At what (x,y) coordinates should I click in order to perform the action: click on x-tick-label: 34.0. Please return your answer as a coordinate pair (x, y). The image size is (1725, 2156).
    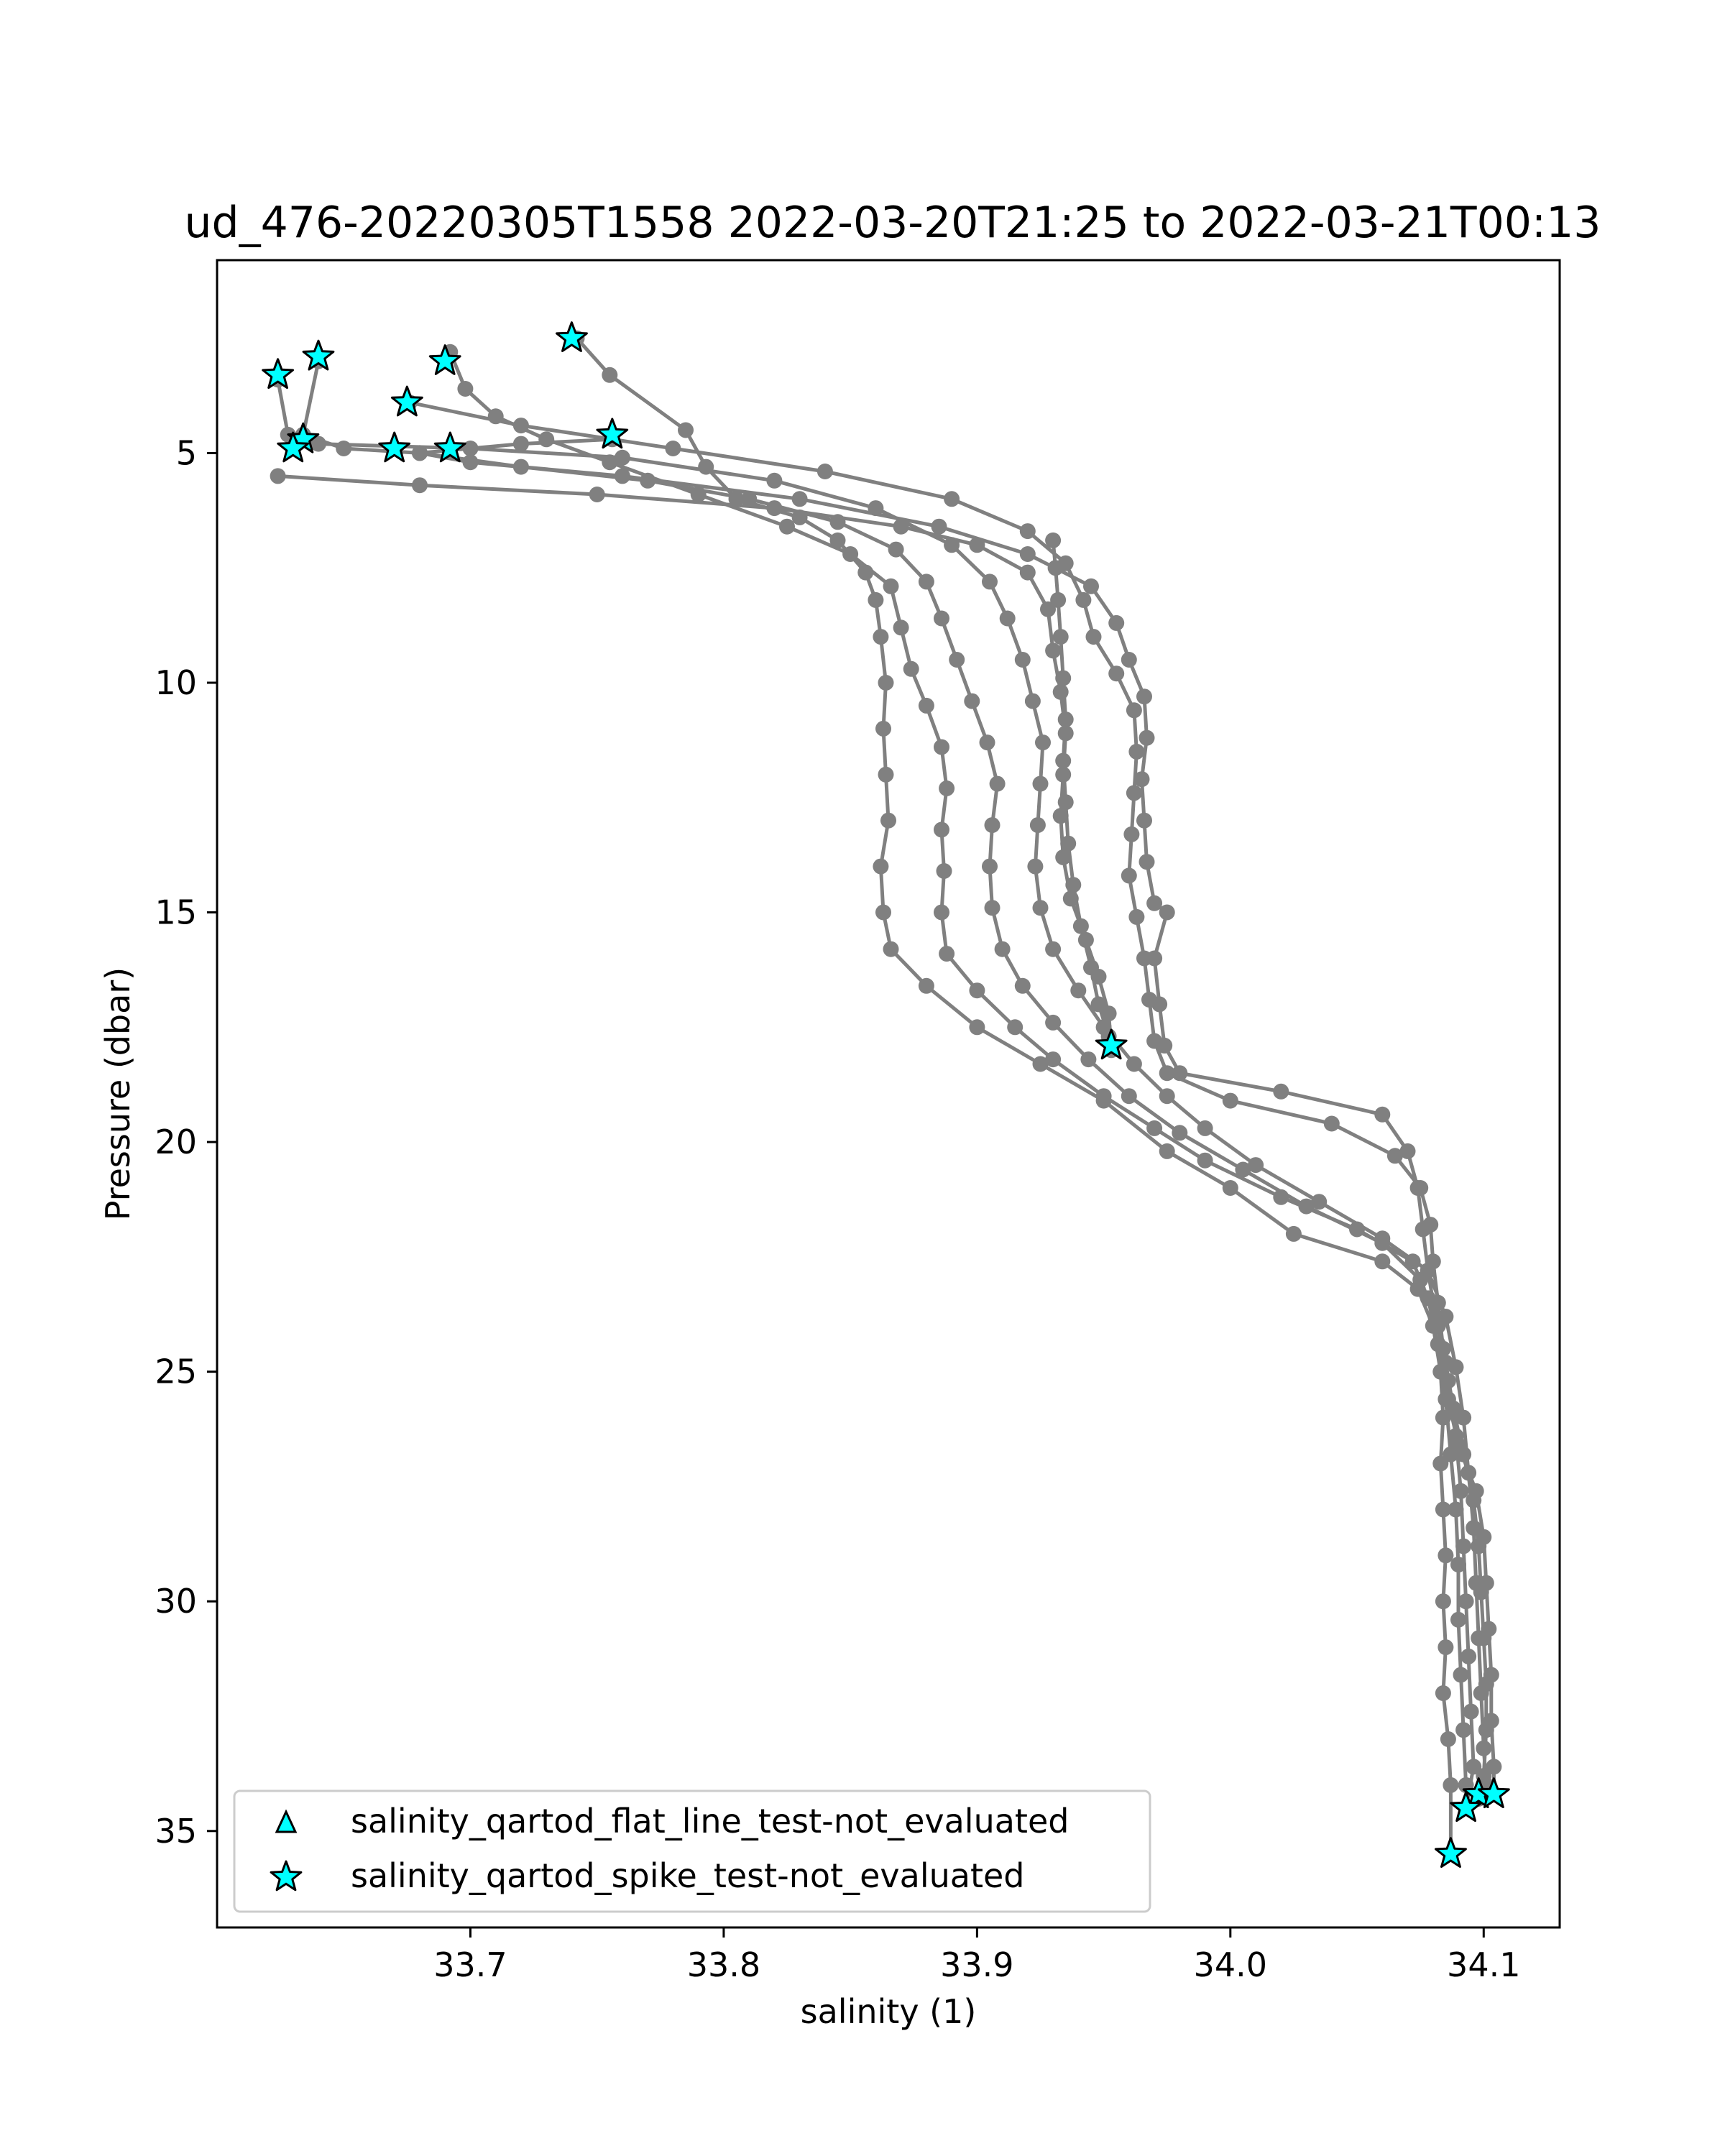
    Looking at the image, I should click on (1230, 1965).